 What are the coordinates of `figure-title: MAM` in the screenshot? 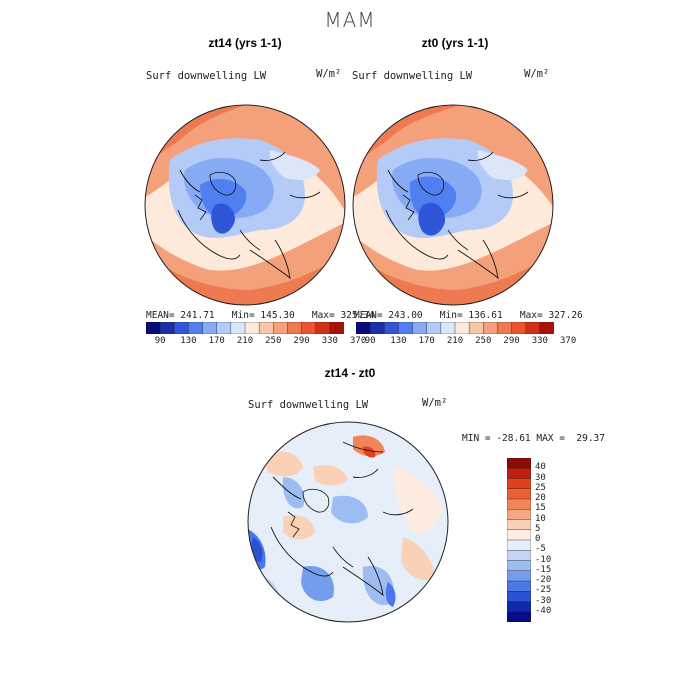 It's located at (350, 20).